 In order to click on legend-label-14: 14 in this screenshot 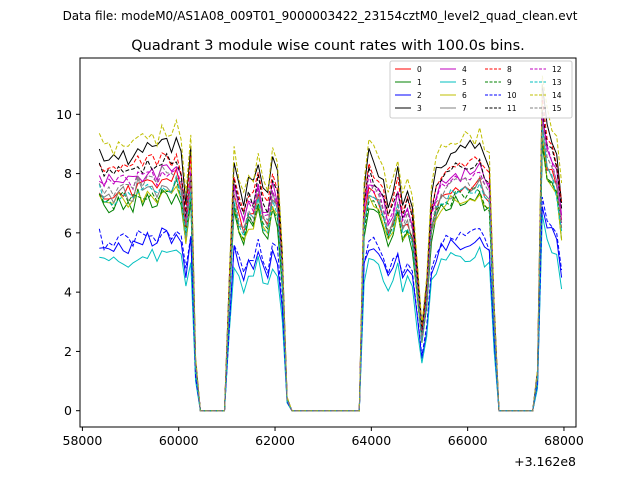, I will do `click(557, 95)`.